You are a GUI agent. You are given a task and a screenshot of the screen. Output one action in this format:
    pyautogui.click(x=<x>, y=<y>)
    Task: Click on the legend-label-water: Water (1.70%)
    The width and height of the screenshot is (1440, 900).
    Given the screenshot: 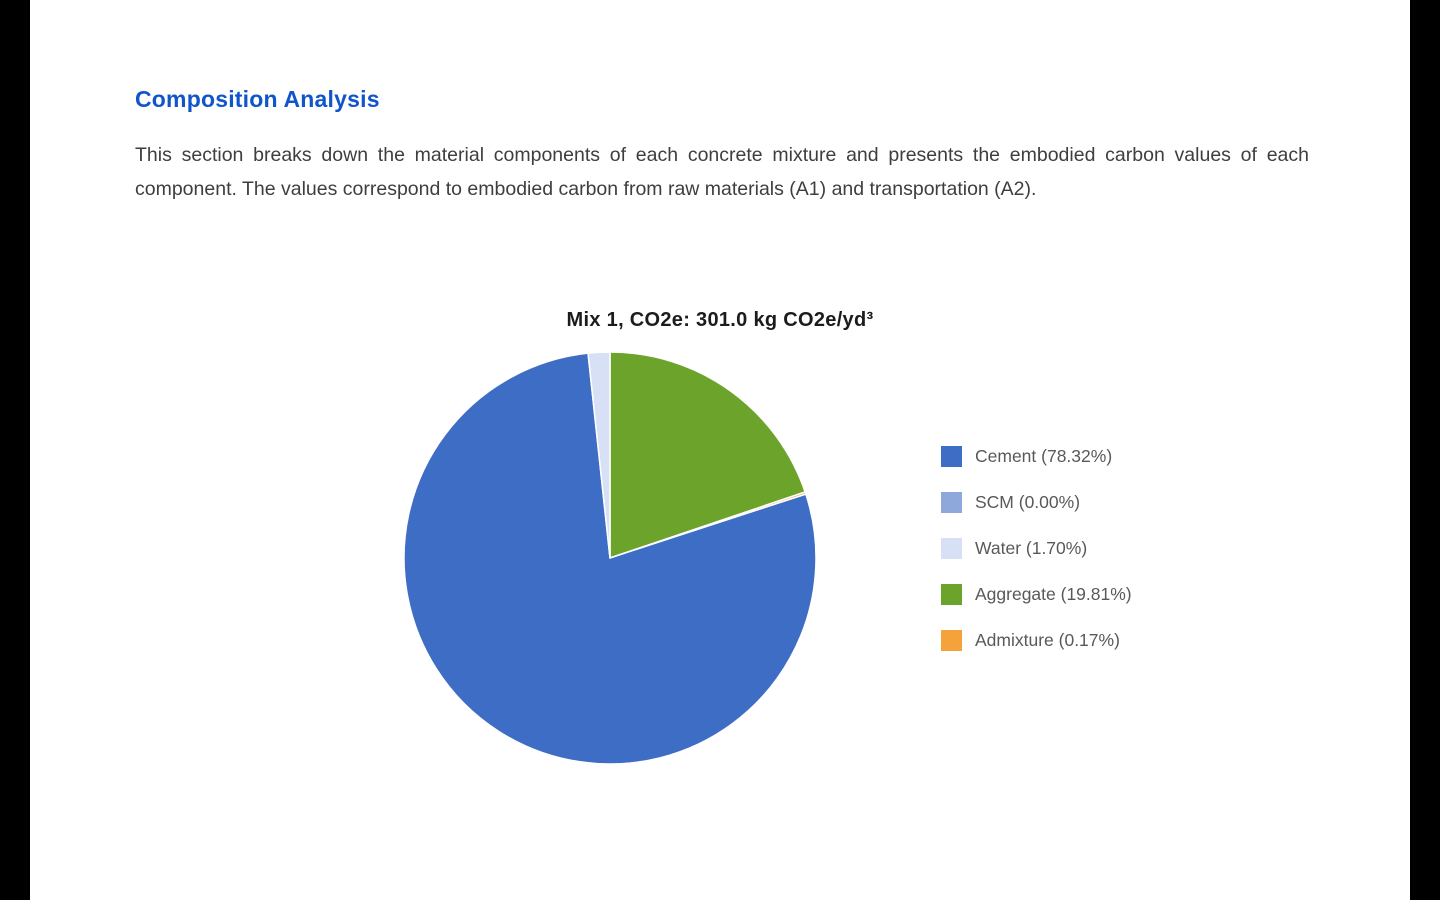 What is the action you would take?
    pyautogui.click(x=1031, y=548)
    